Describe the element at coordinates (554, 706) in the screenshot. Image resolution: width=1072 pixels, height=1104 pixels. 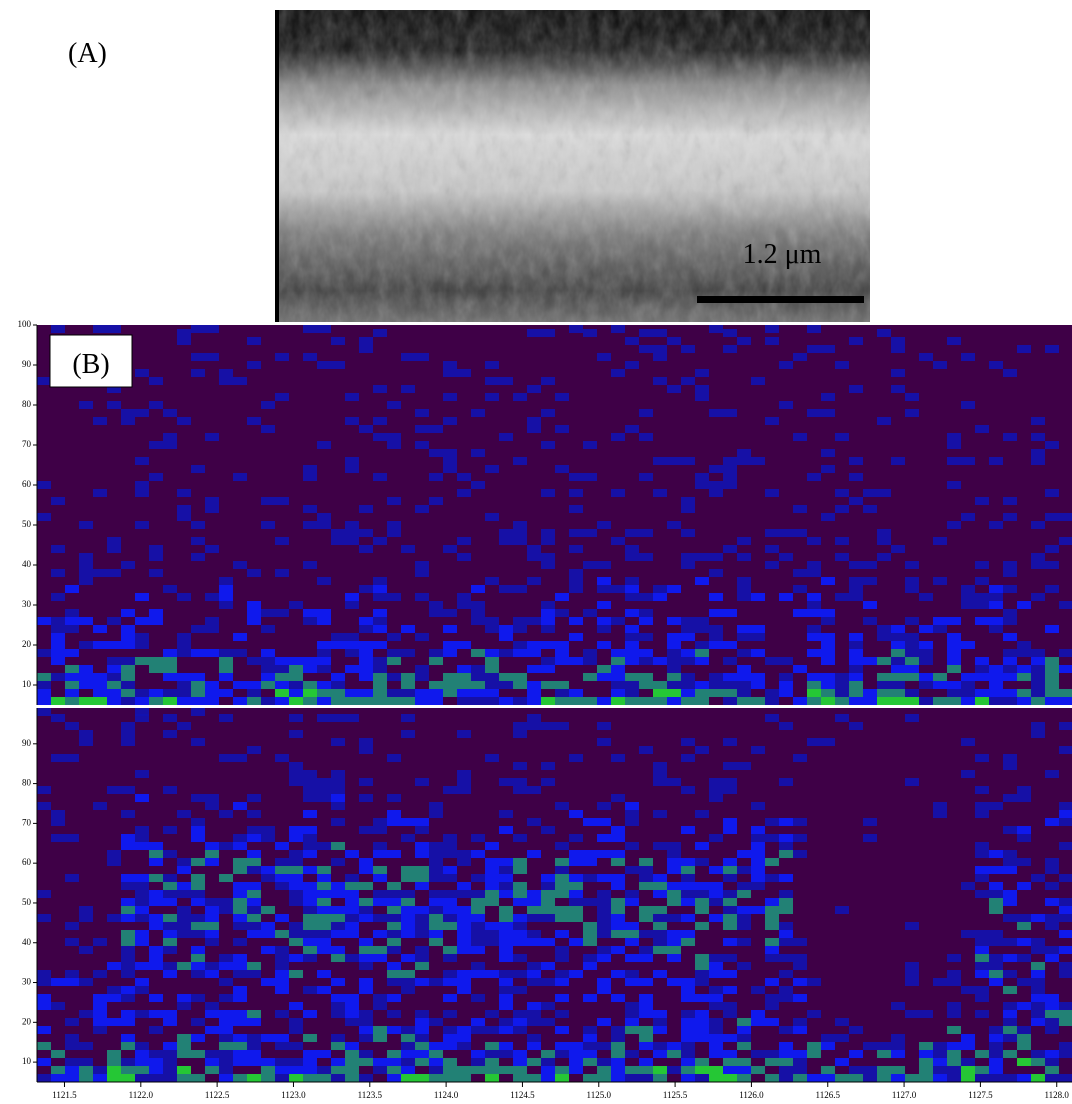
I see `panel-separator` at that location.